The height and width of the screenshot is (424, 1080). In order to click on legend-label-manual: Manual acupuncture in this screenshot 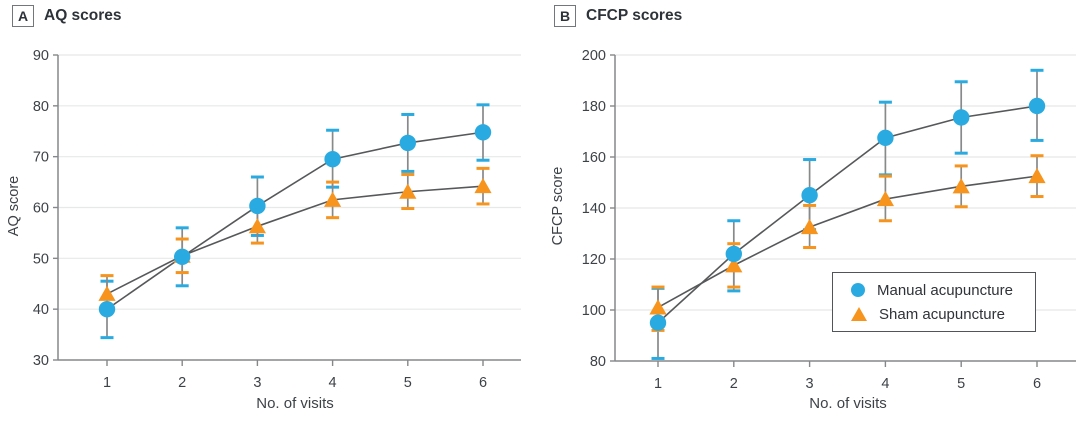, I will do `click(945, 290)`.